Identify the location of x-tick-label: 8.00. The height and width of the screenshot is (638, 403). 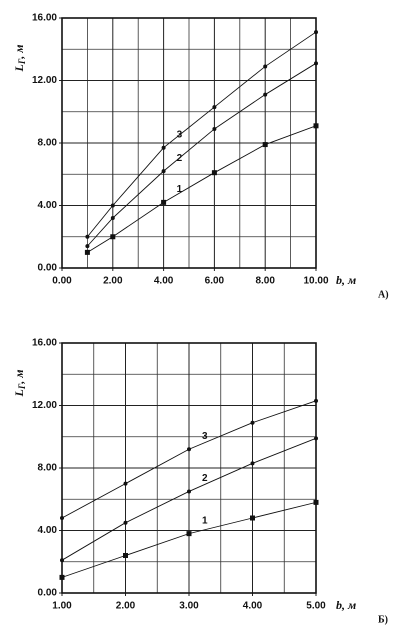
(265, 281).